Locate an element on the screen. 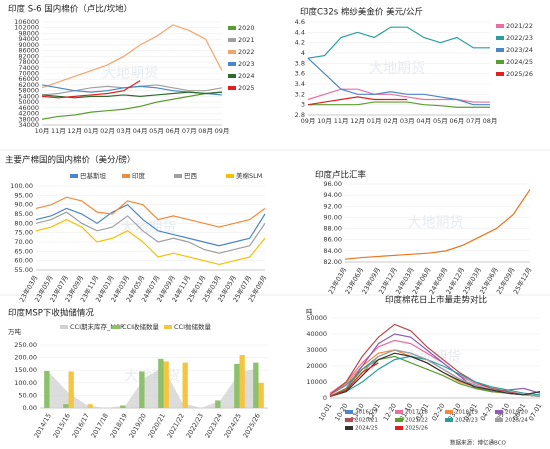 This screenshot has height=449, width=550. y-tick-label: 4.6 is located at coordinates (300, 22).